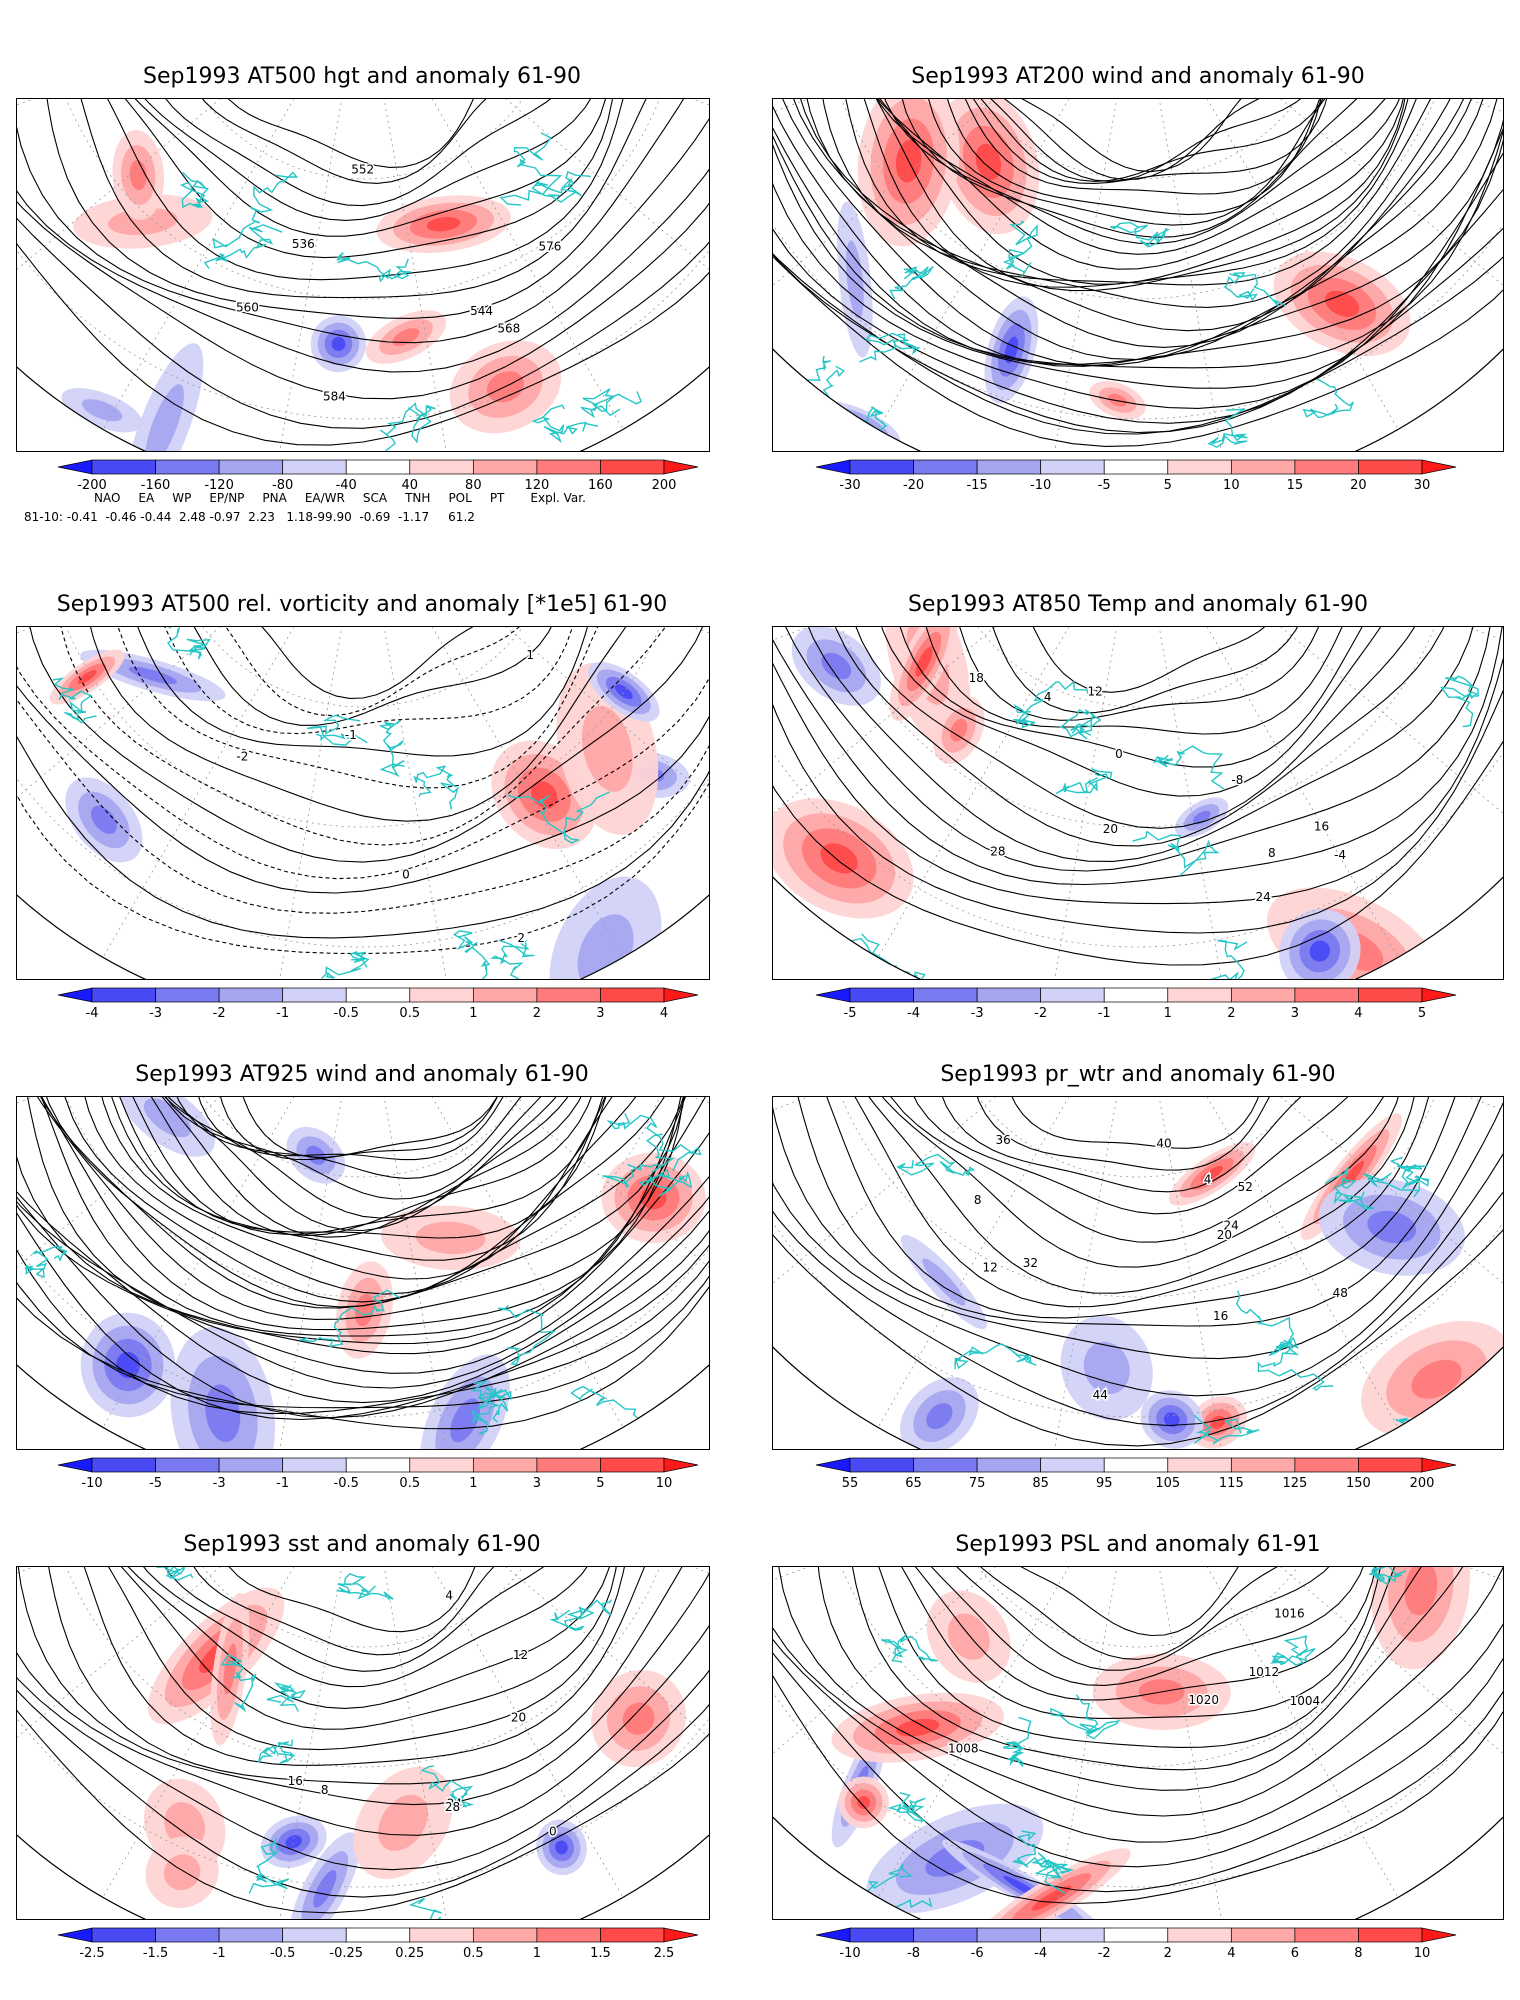 The image size is (1520, 2000). I want to click on colorbar-tick-label: -5, so click(1104, 485).